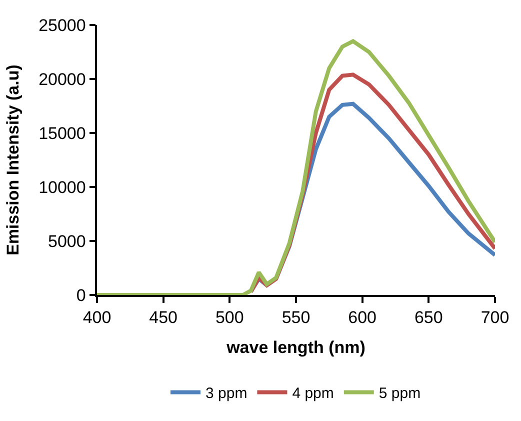 The width and height of the screenshot is (521, 421). Describe the element at coordinates (296, 318) in the screenshot. I see `x-tick-label: 550` at that location.